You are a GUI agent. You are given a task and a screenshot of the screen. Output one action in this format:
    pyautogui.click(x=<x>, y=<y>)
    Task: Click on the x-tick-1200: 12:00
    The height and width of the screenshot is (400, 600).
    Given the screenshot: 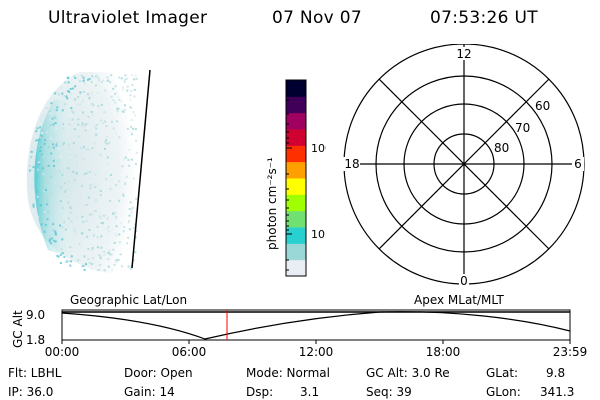 What is the action you would take?
    pyautogui.click(x=316, y=352)
    